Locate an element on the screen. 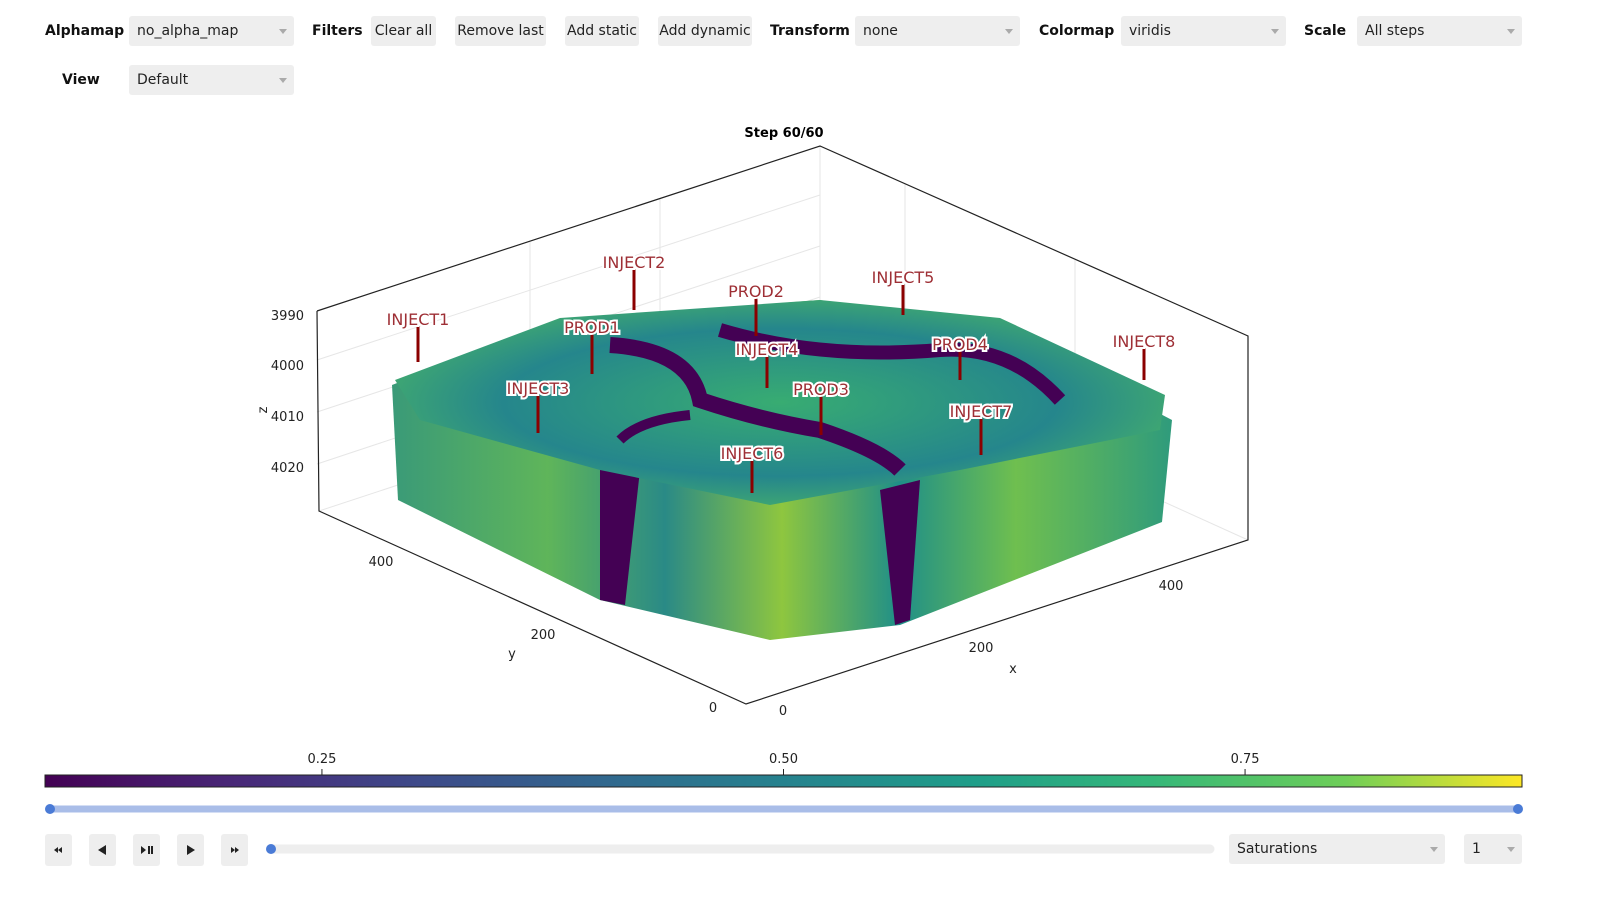 The width and height of the screenshot is (1600, 900). pause-button is located at coordinates (146, 850).